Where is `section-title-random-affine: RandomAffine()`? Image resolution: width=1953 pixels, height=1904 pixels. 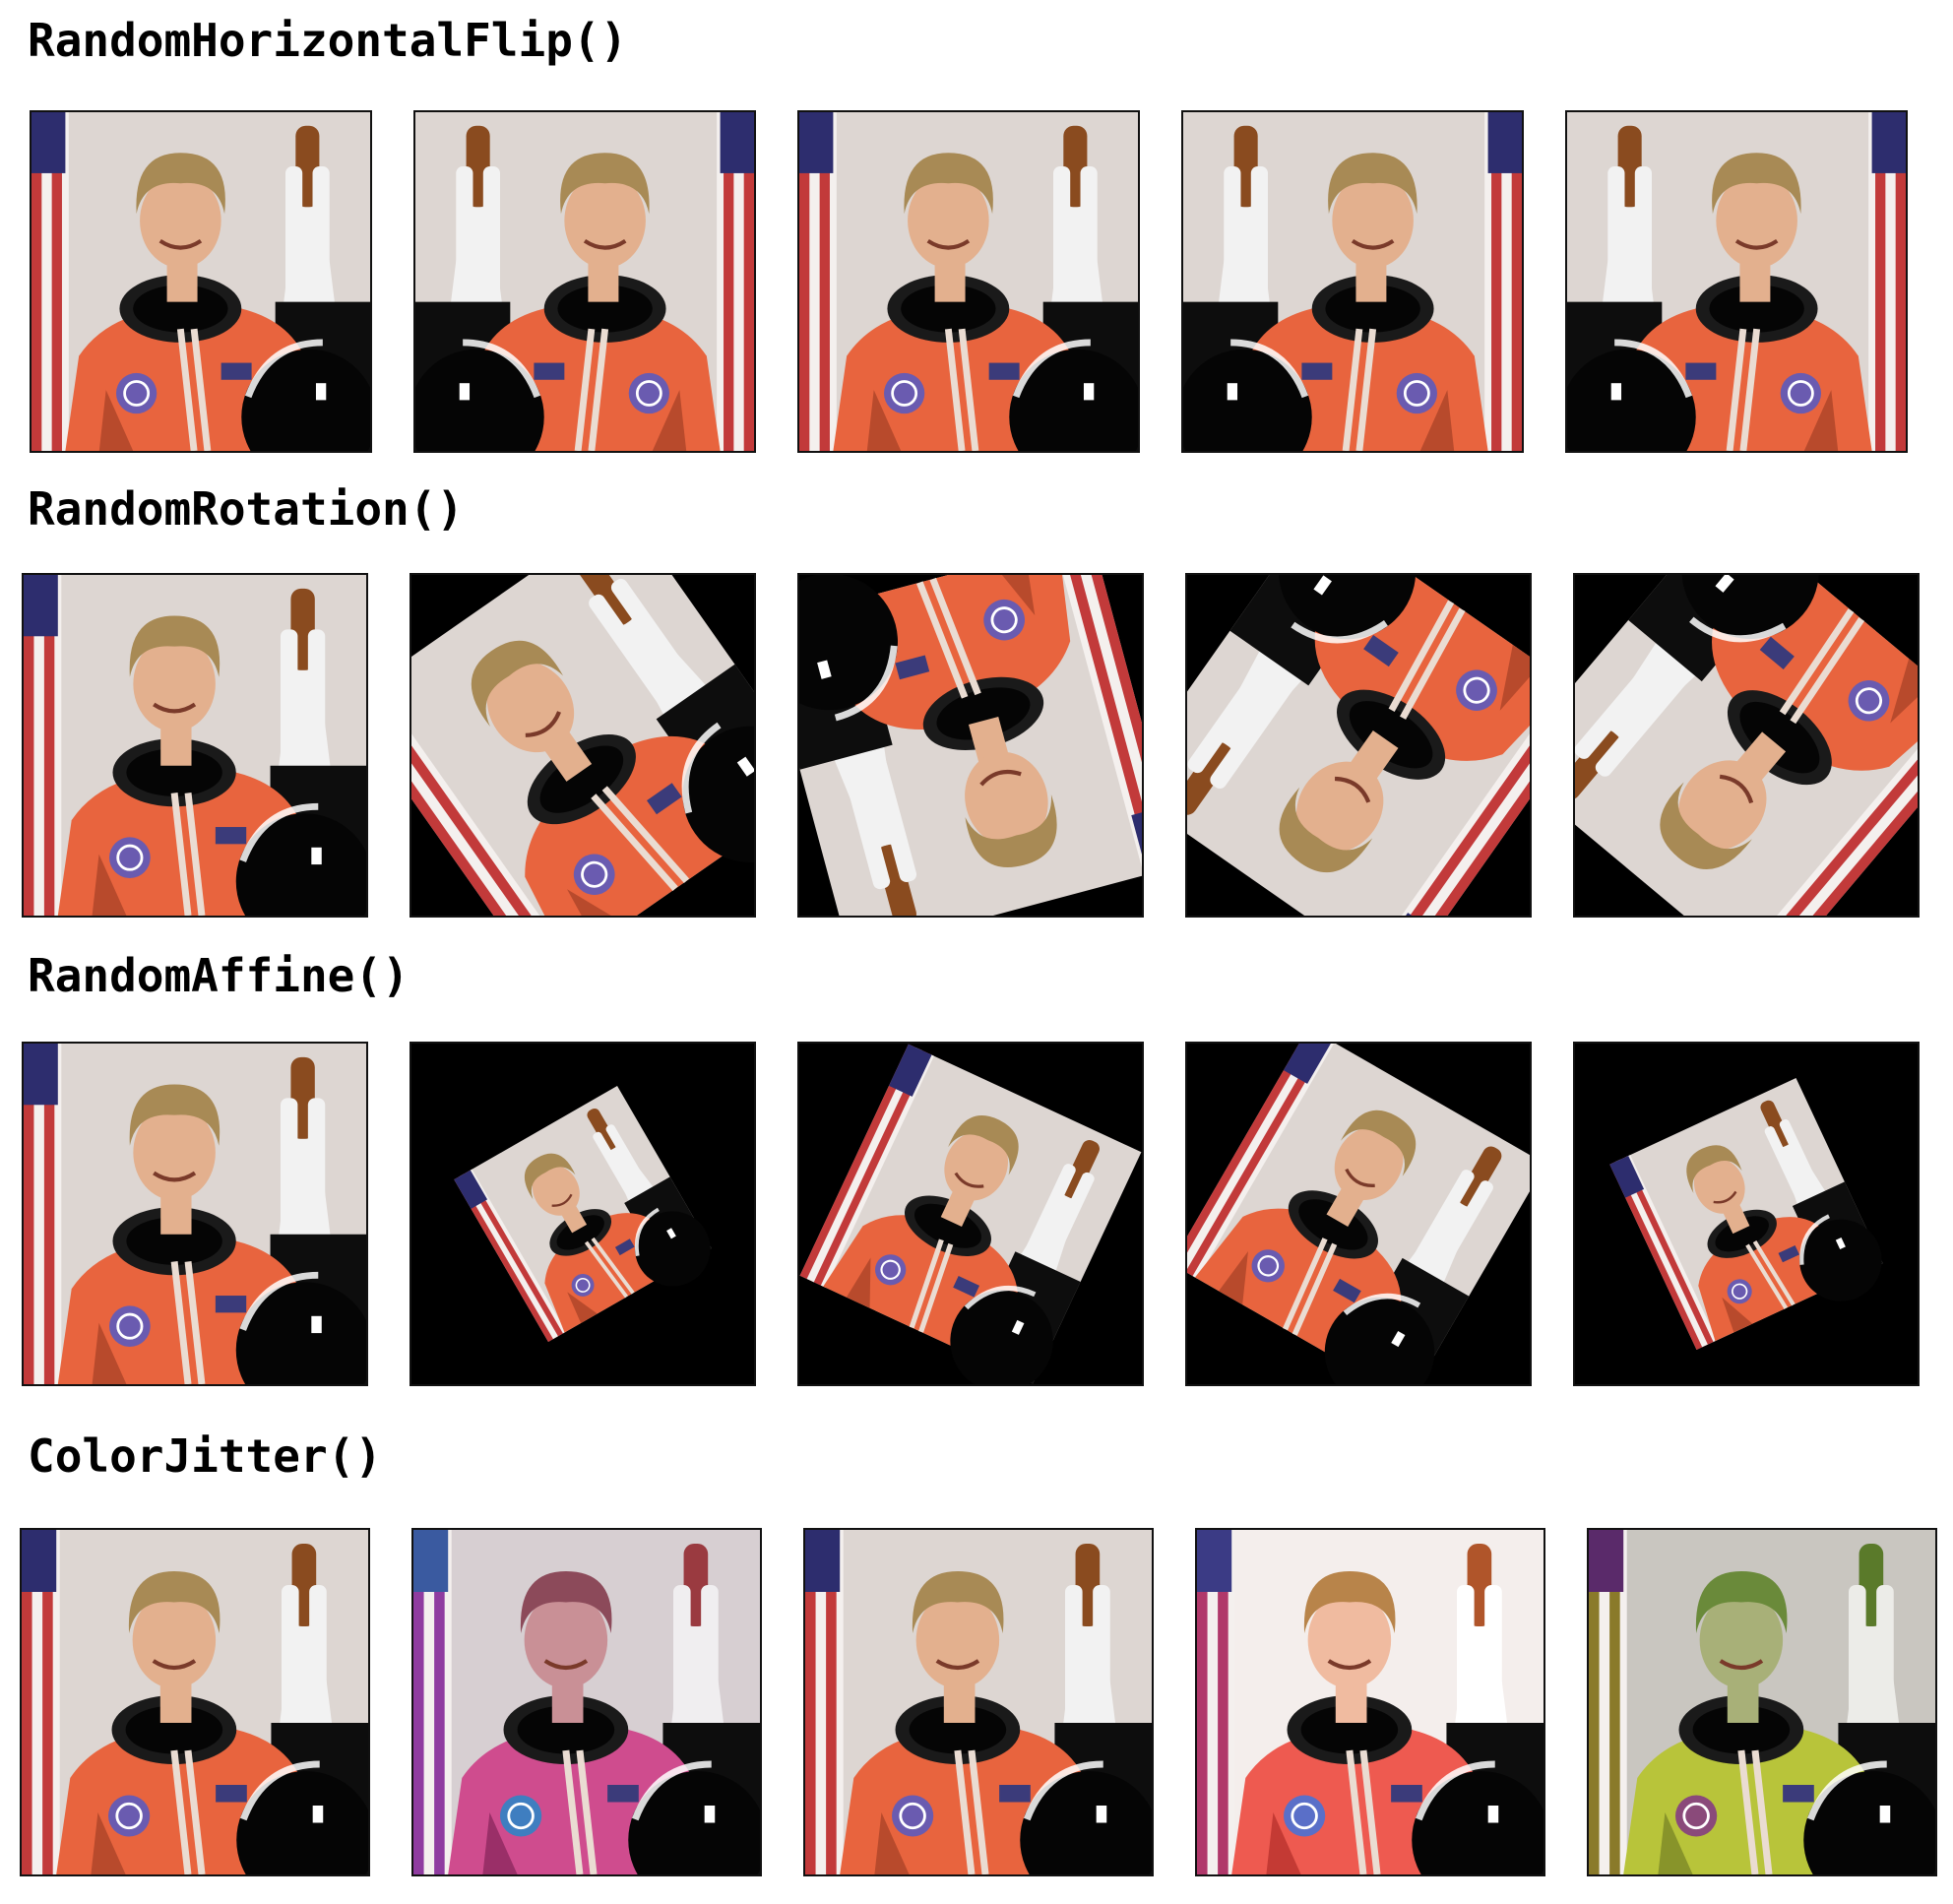
section-title-random-affine: RandomAffine() is located at coordinates (219, 975).